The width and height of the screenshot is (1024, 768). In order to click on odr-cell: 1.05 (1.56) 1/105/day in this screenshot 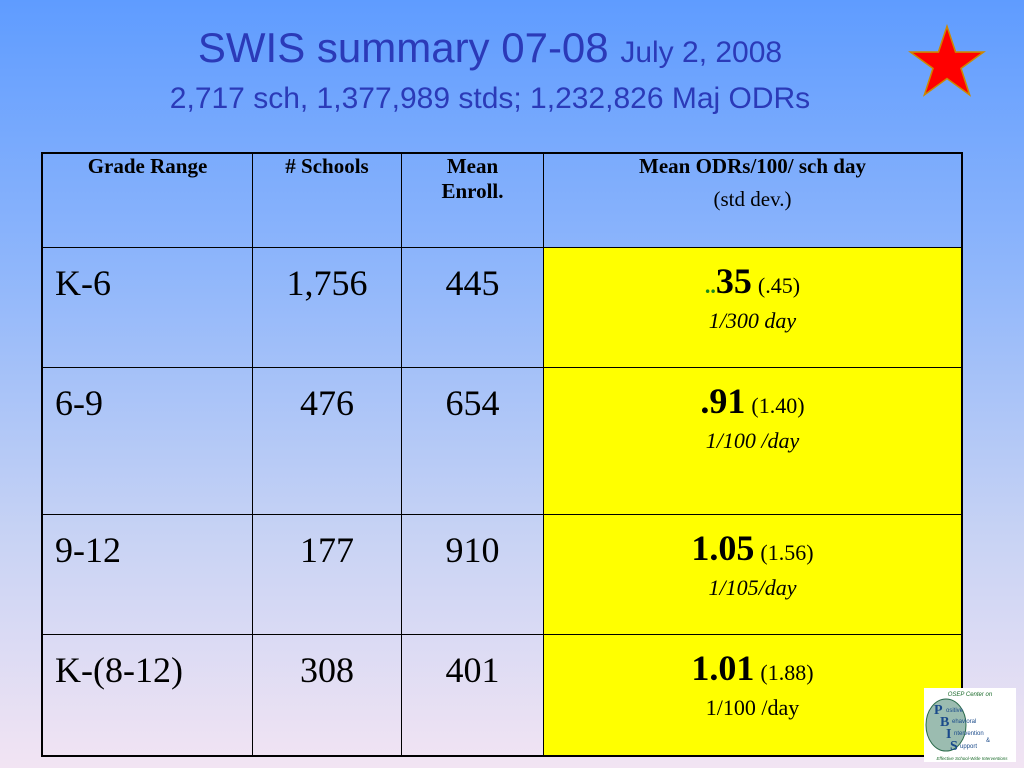, I will do `click(753, 574)`.